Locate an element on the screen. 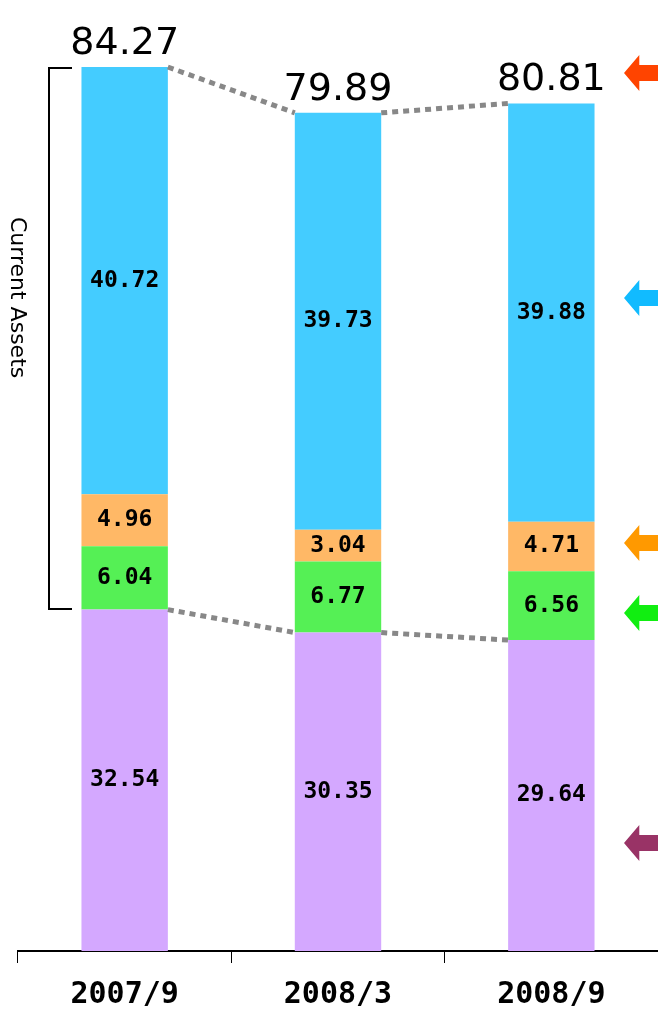 This screenshot has height=1031, width=658. data-label: 4.96 is located at coordinates (124, 518).